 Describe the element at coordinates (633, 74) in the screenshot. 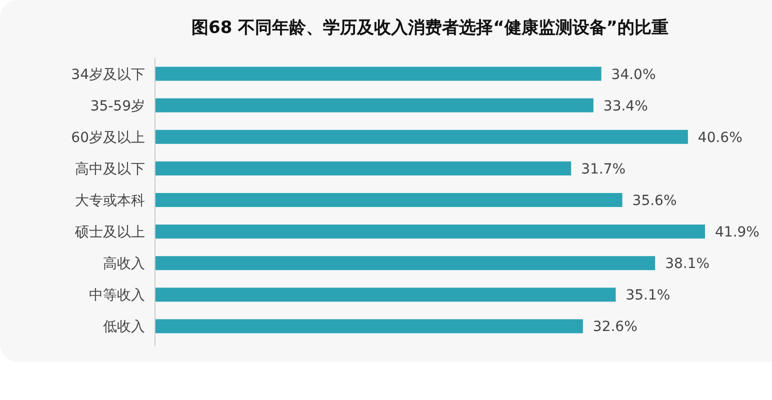

I see `data-label: 34.0%` at that location.